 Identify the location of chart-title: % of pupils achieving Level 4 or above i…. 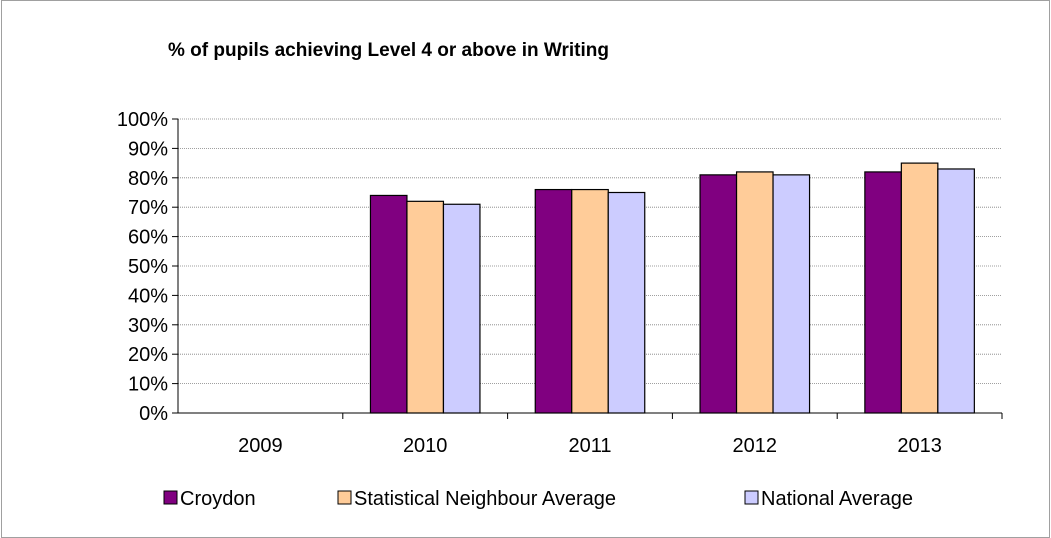
(388, 50).